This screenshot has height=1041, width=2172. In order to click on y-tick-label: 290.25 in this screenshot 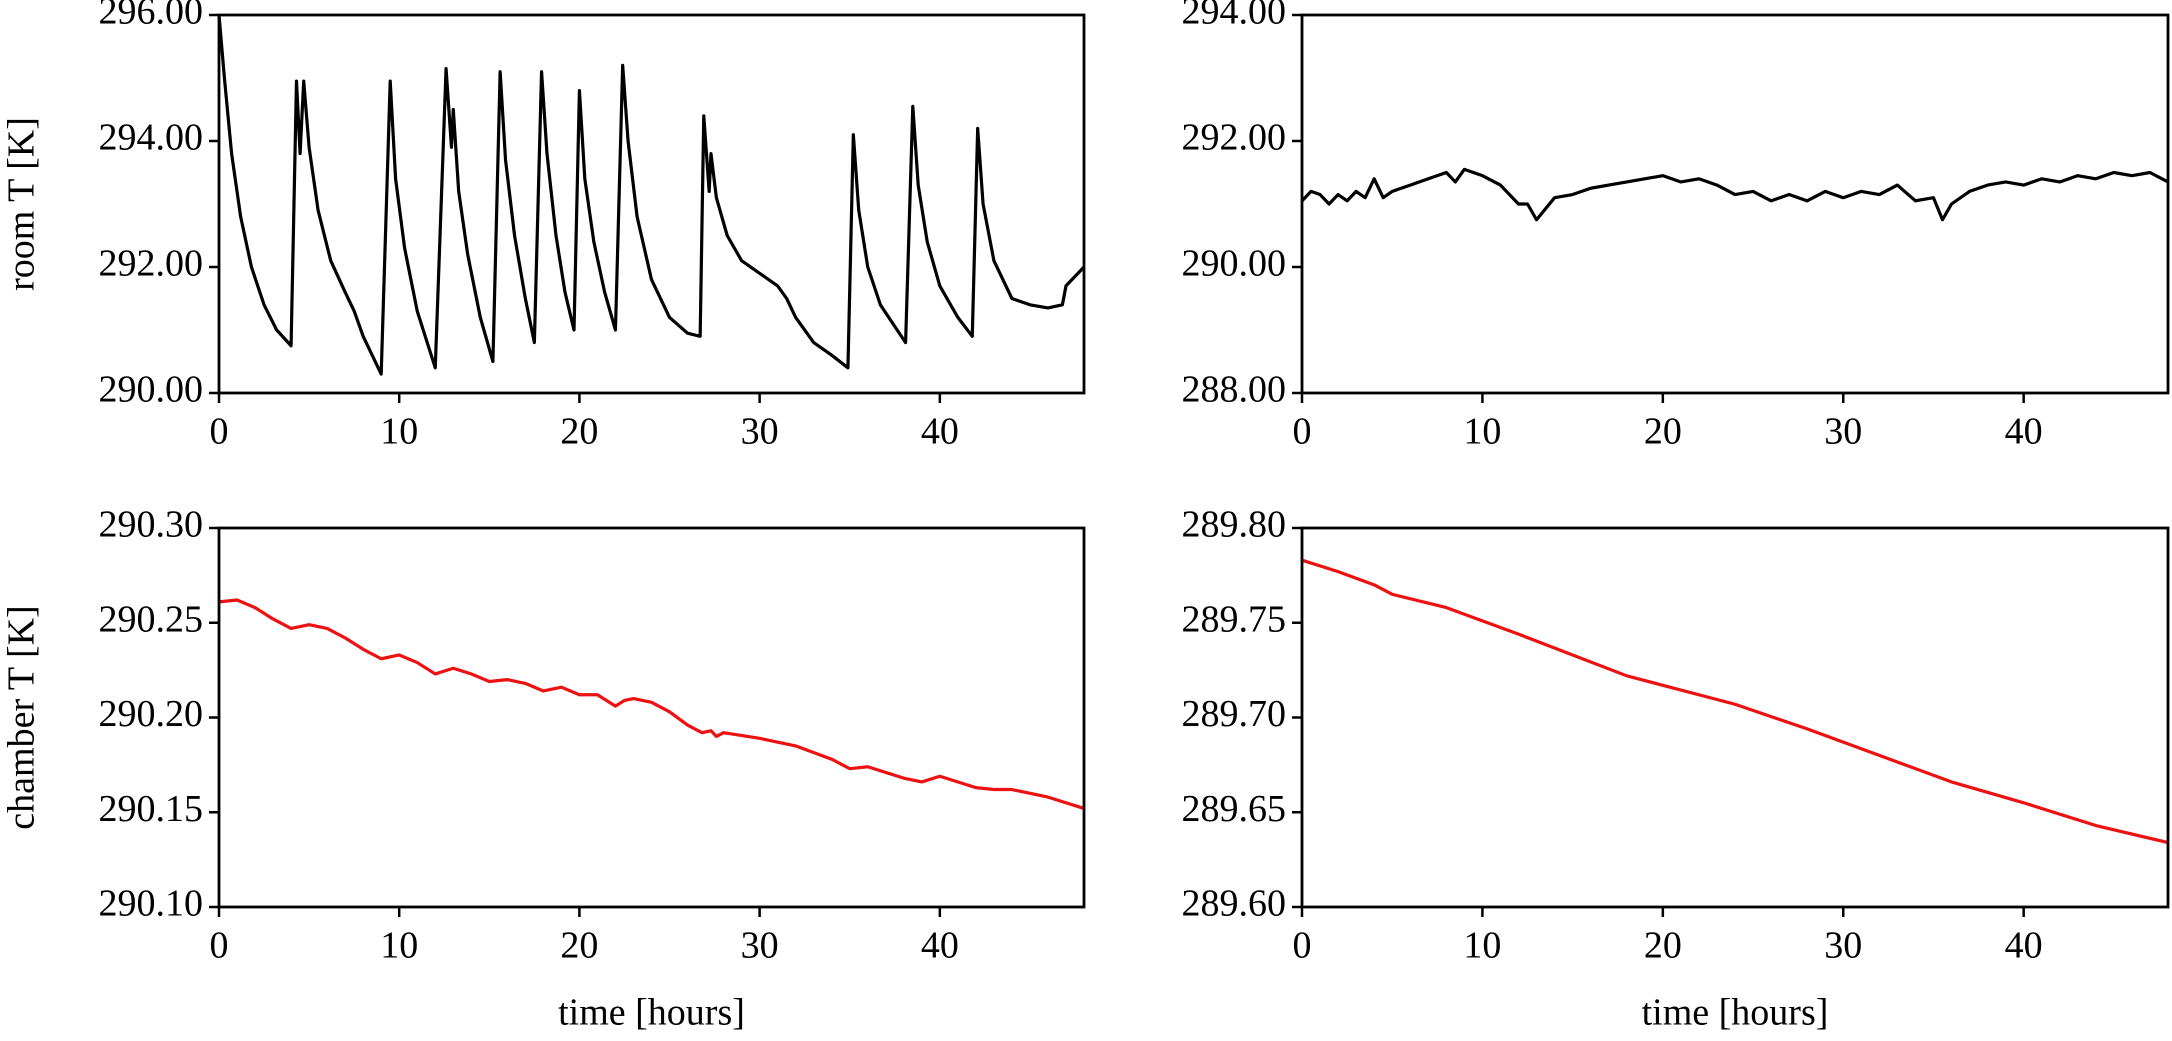, I will do `click(151, 619)`.